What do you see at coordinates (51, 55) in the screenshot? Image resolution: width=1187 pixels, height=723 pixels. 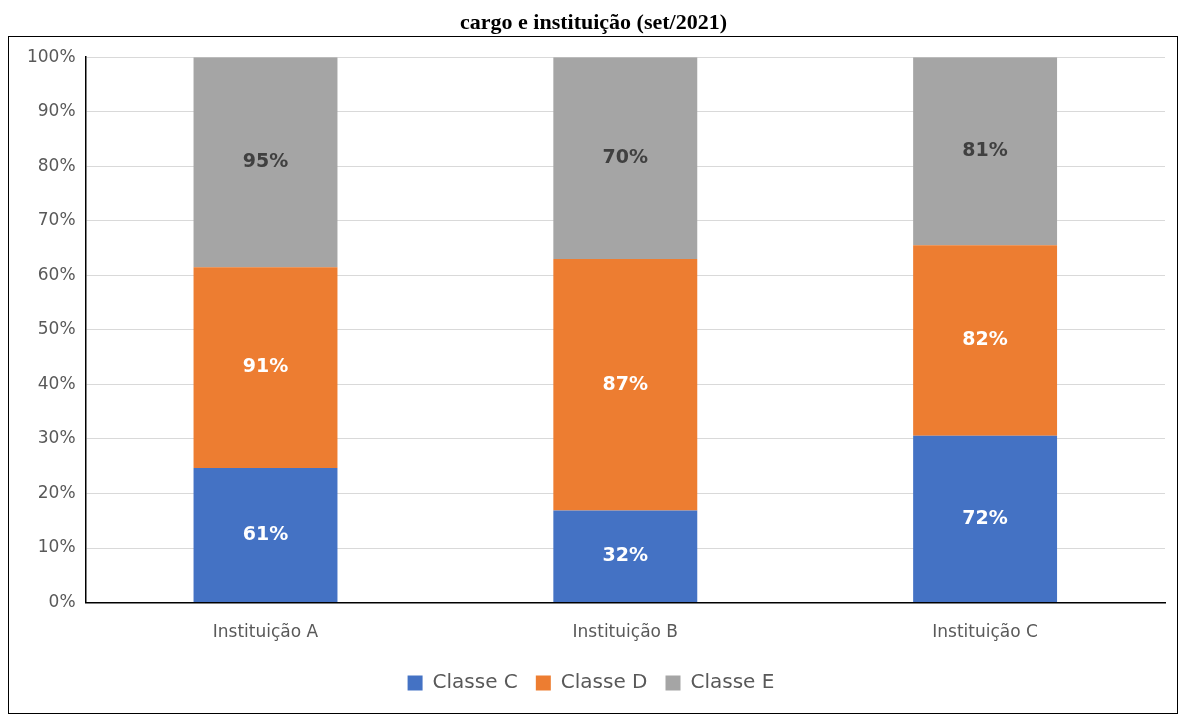 I see `y-tick-label: 100%` at bounding box center [51, 55].